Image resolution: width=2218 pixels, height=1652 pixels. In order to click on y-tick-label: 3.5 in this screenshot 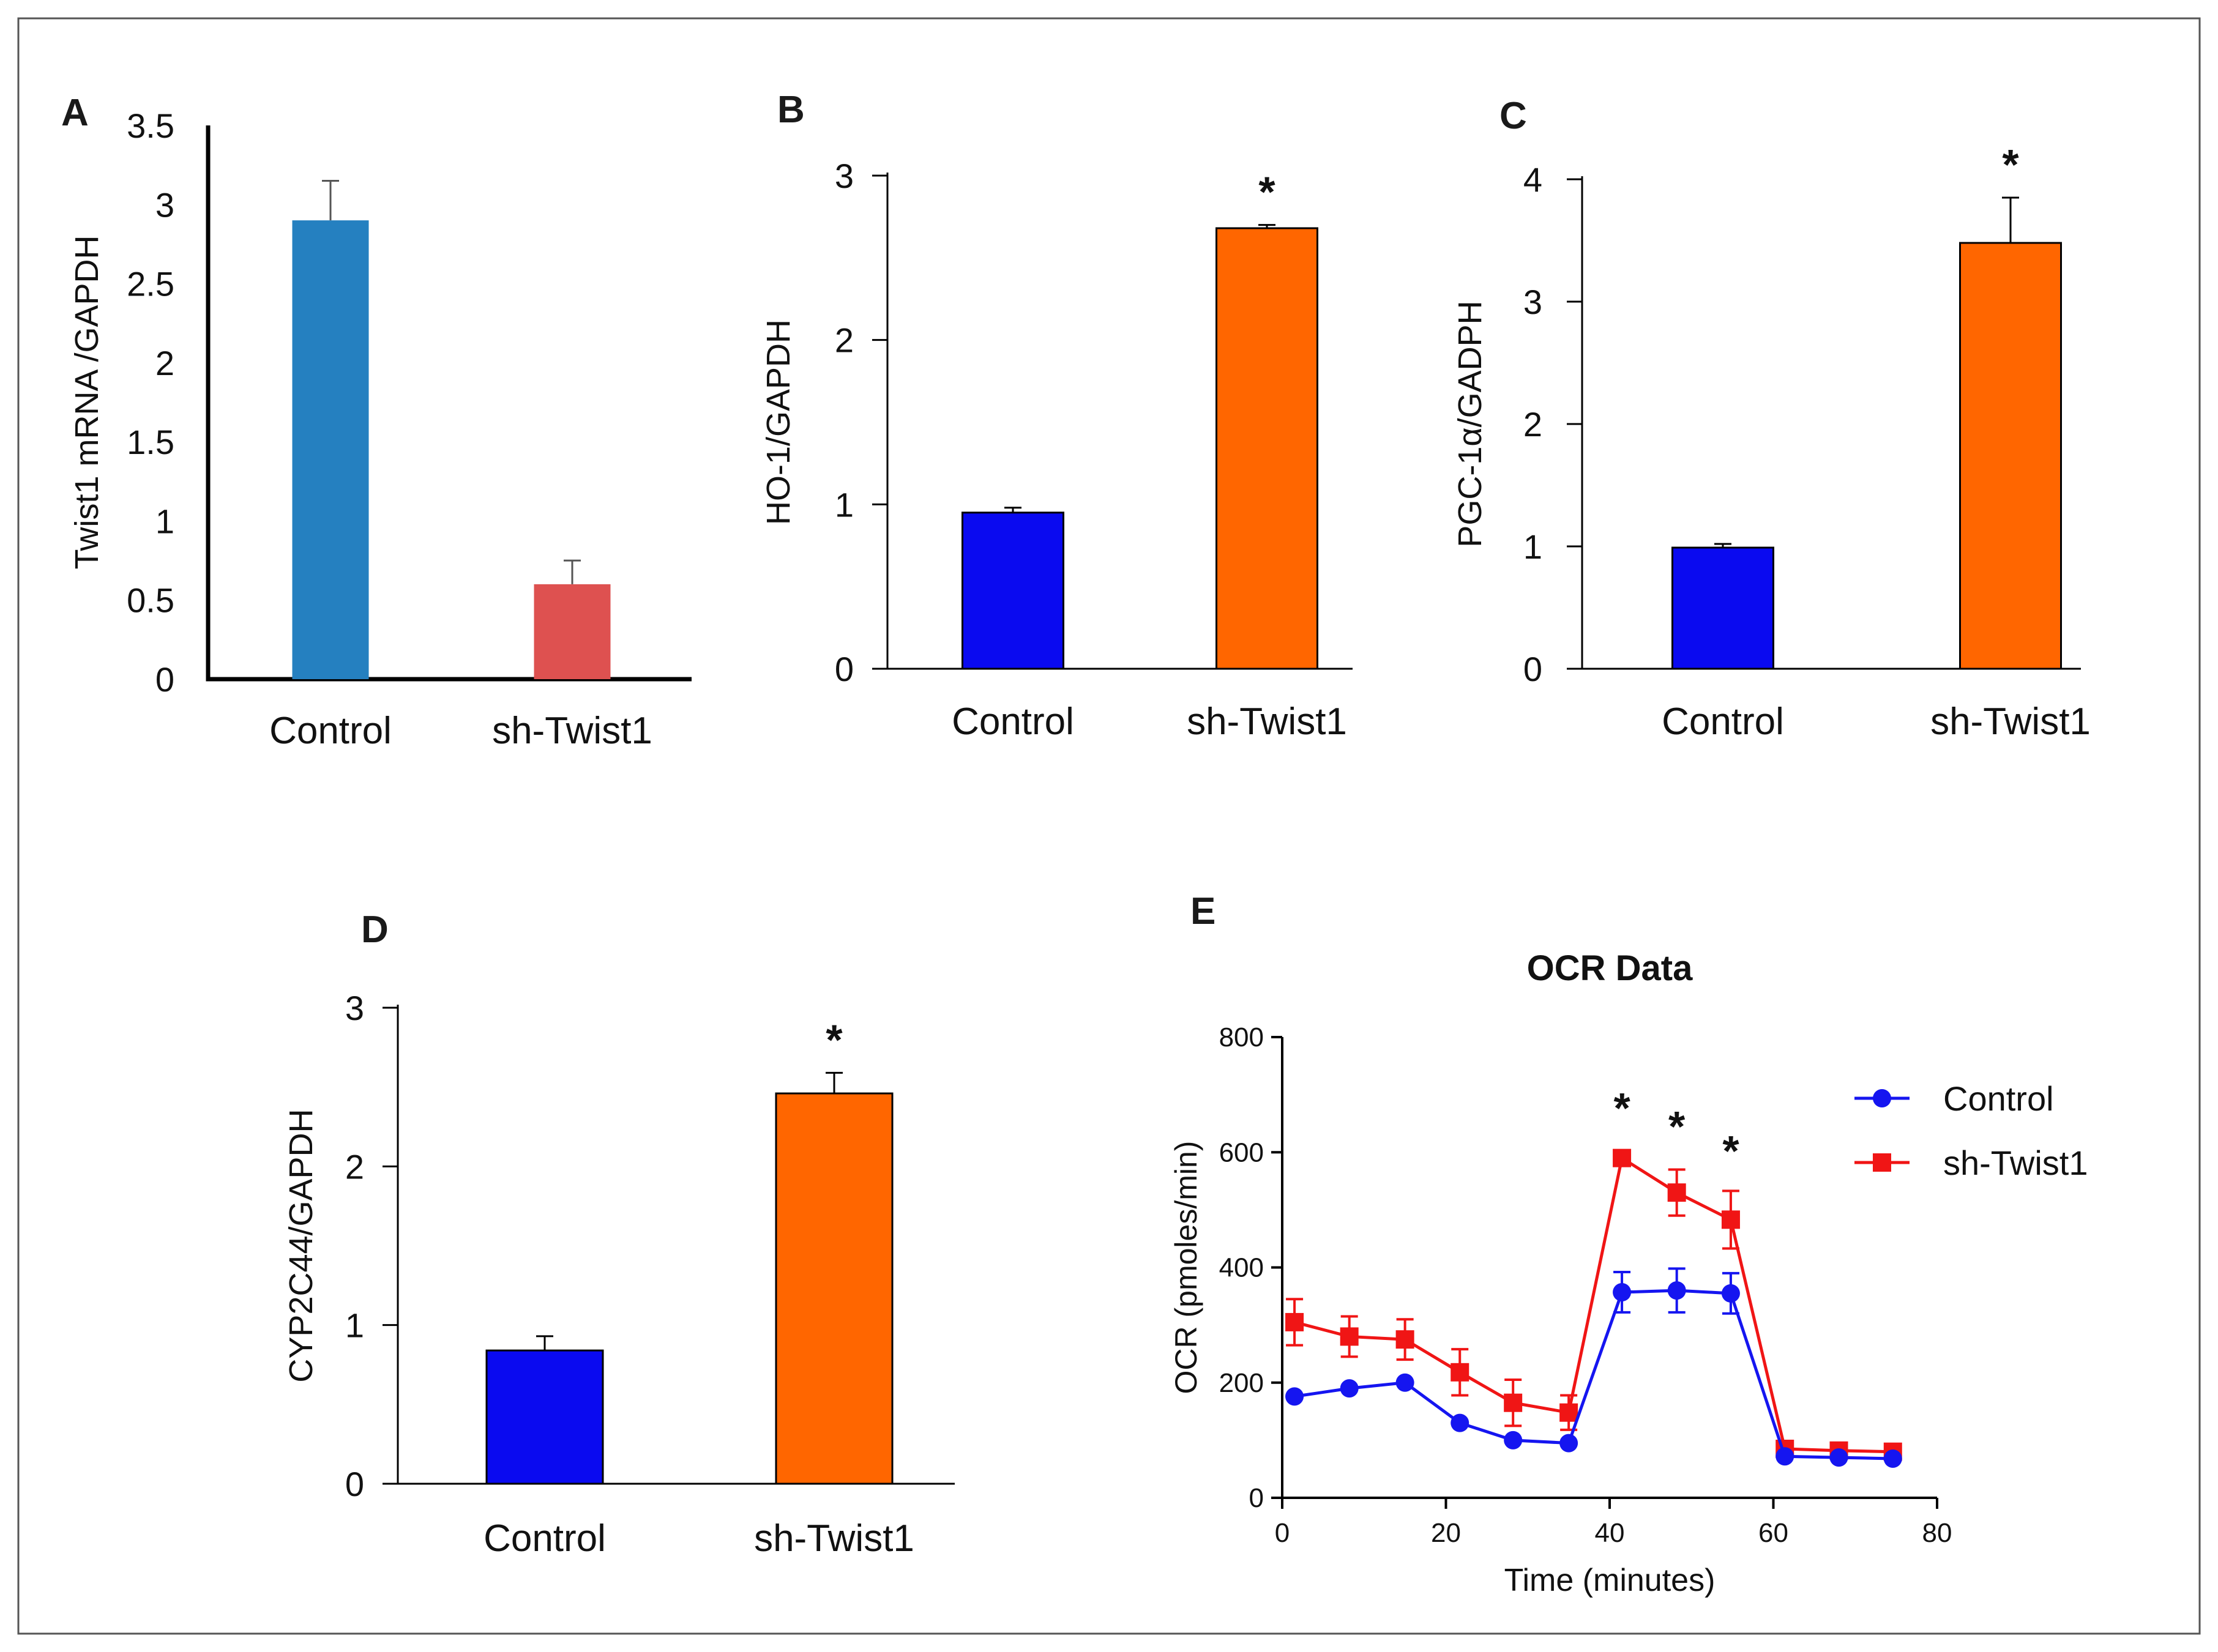, I will do `click(150, 125)`.